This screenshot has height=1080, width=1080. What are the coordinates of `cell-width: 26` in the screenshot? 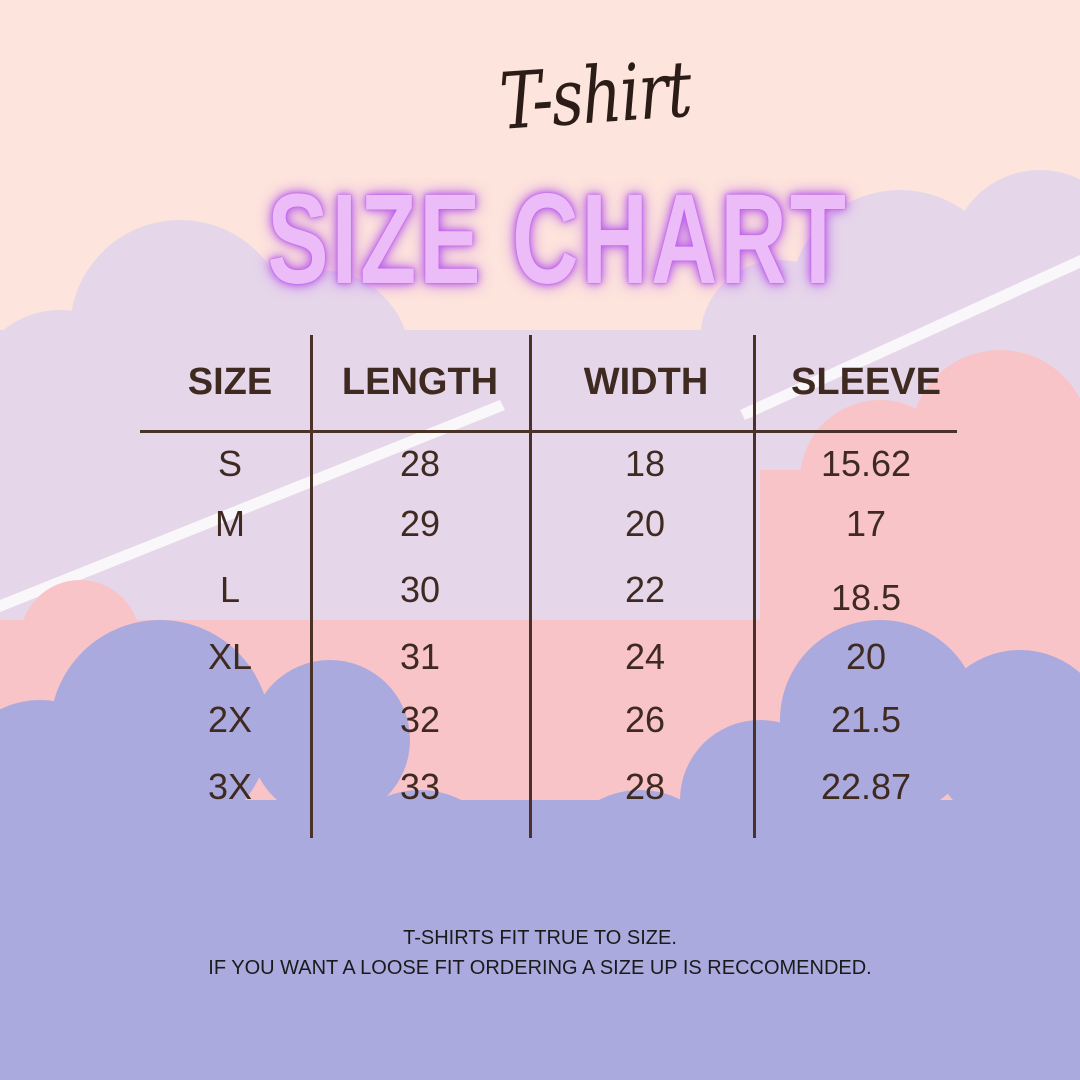 It's located at (645, 719).